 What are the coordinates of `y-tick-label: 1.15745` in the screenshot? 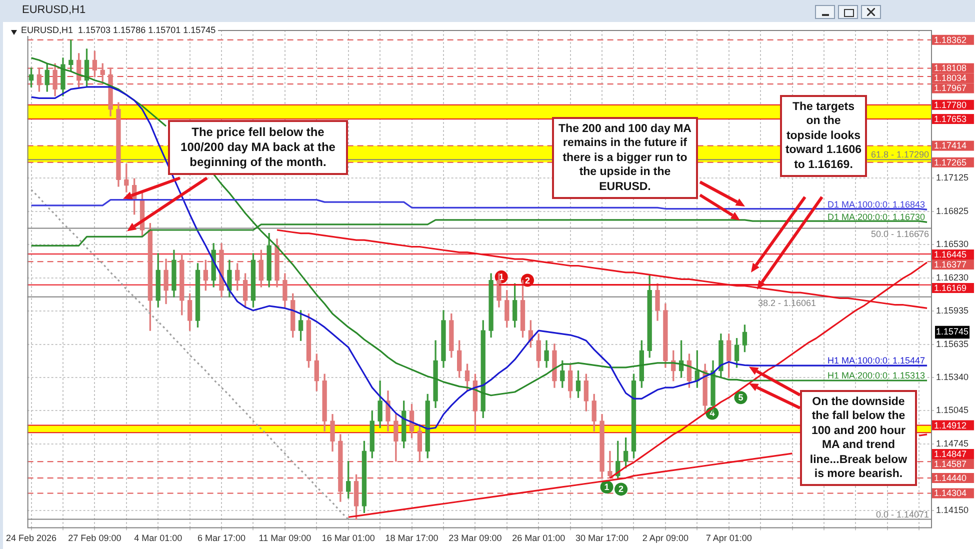 It's located at (952, 331).